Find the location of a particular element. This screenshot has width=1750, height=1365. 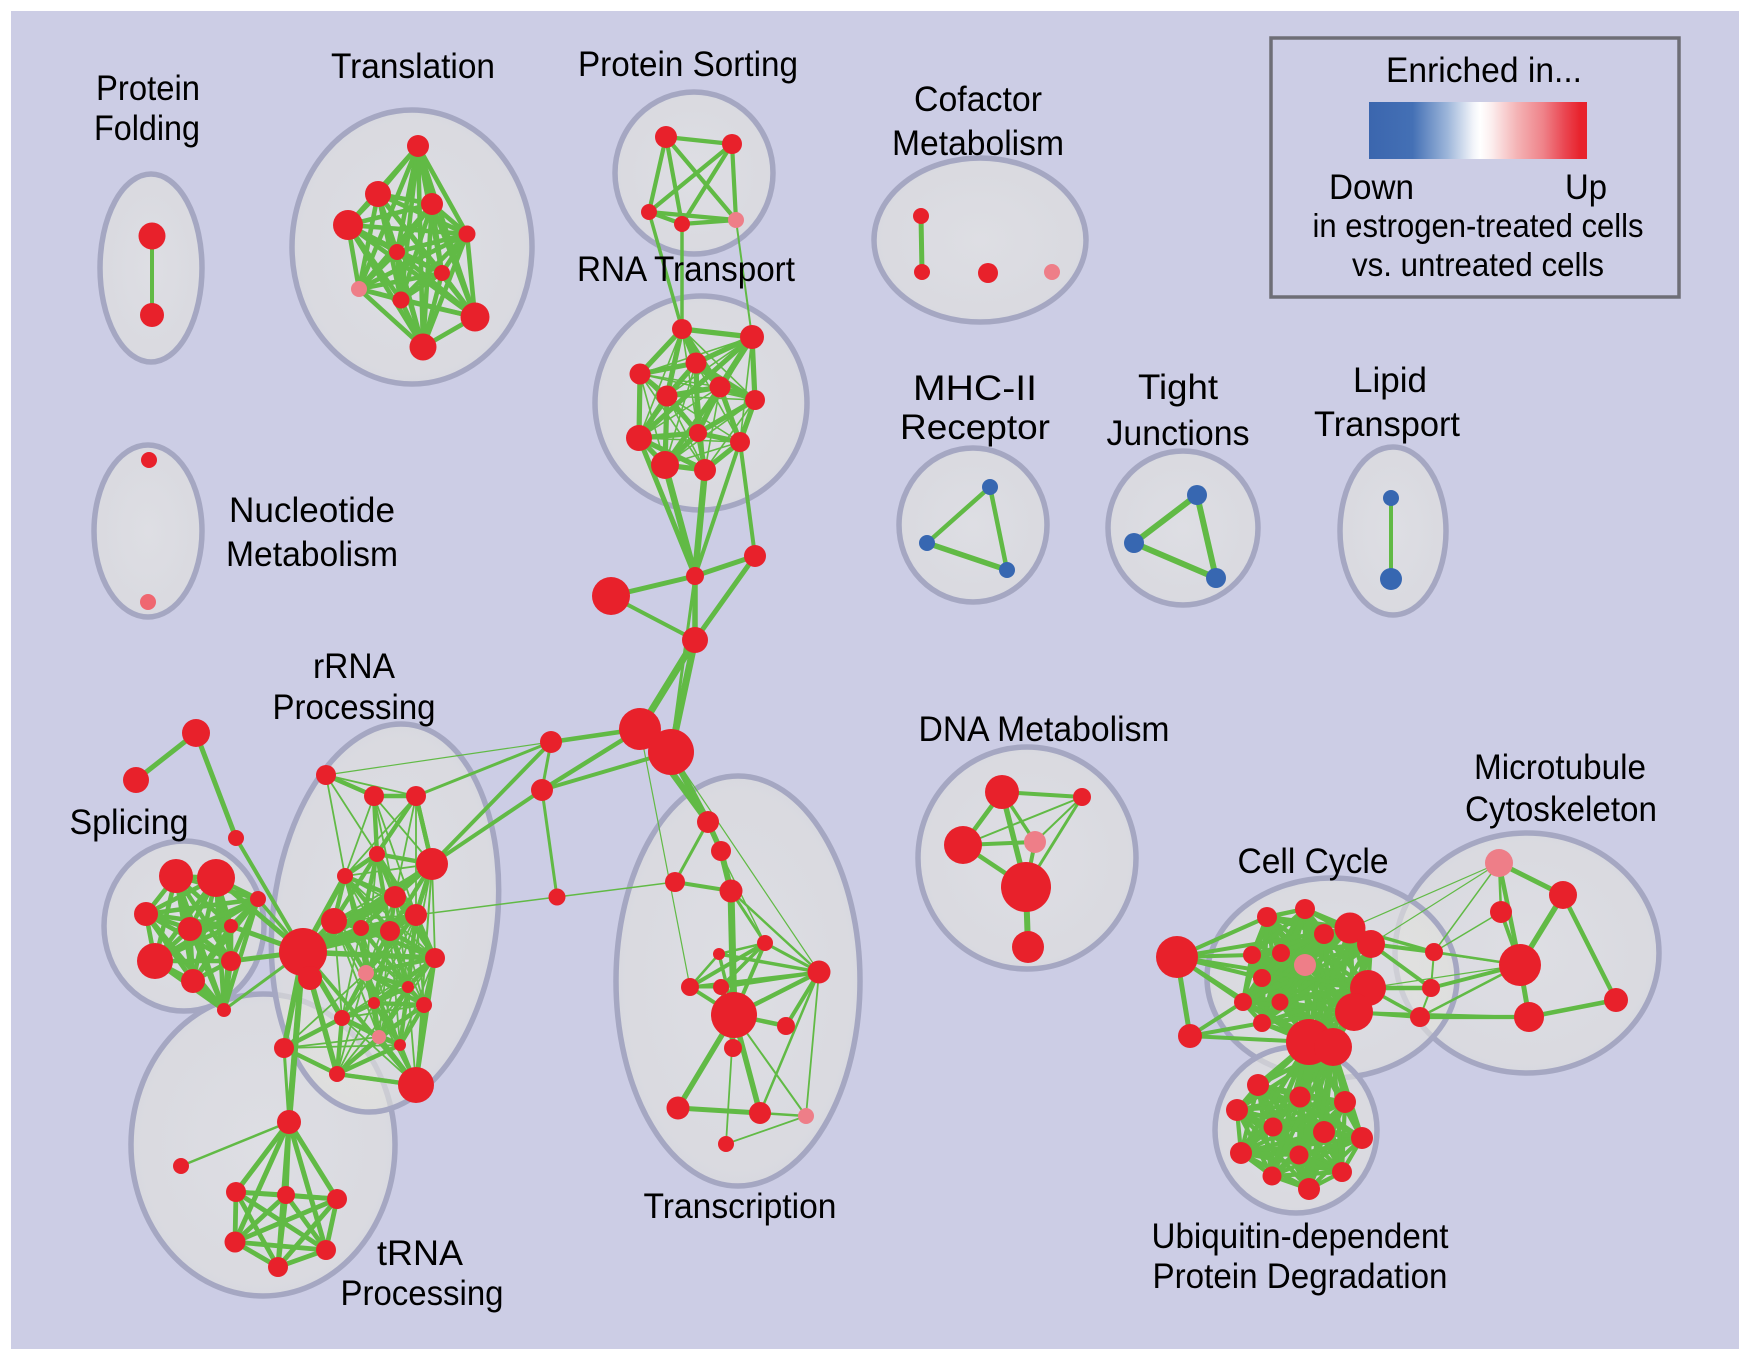

svg-text: Up is located at coordinates (1586, 187).